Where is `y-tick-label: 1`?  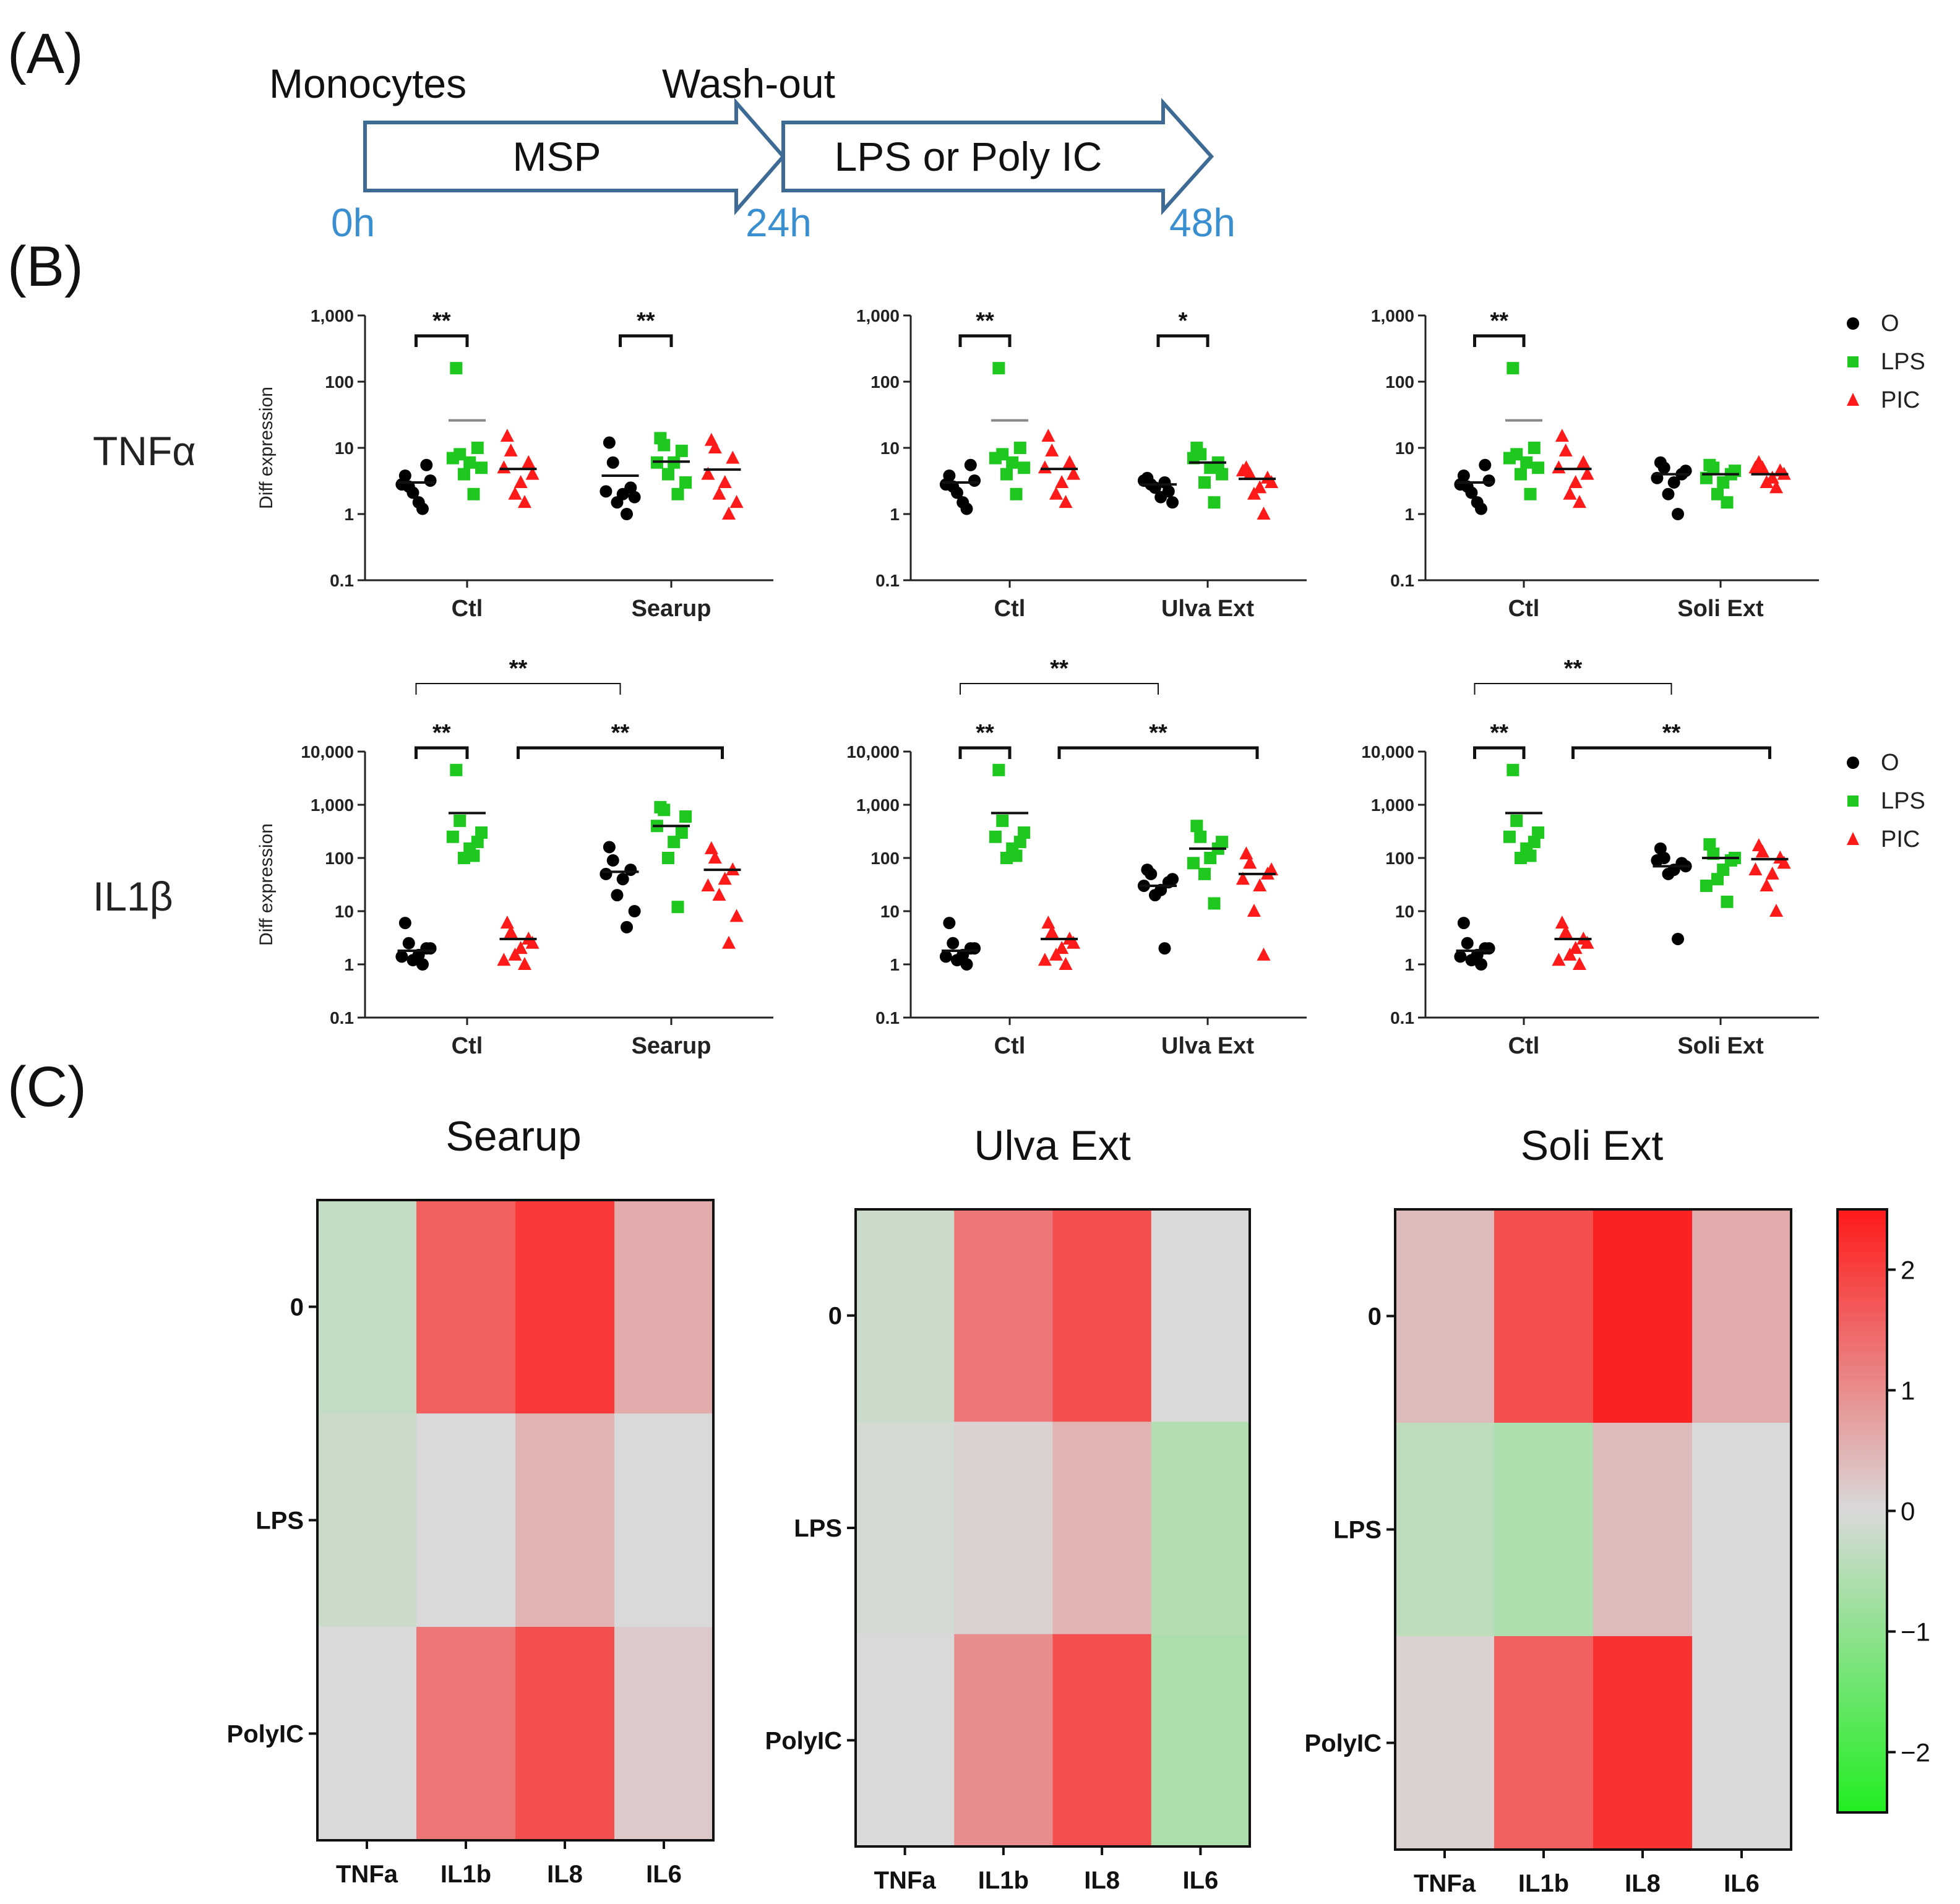
y-tick-label: 1 is located at coordinates (349, 964).